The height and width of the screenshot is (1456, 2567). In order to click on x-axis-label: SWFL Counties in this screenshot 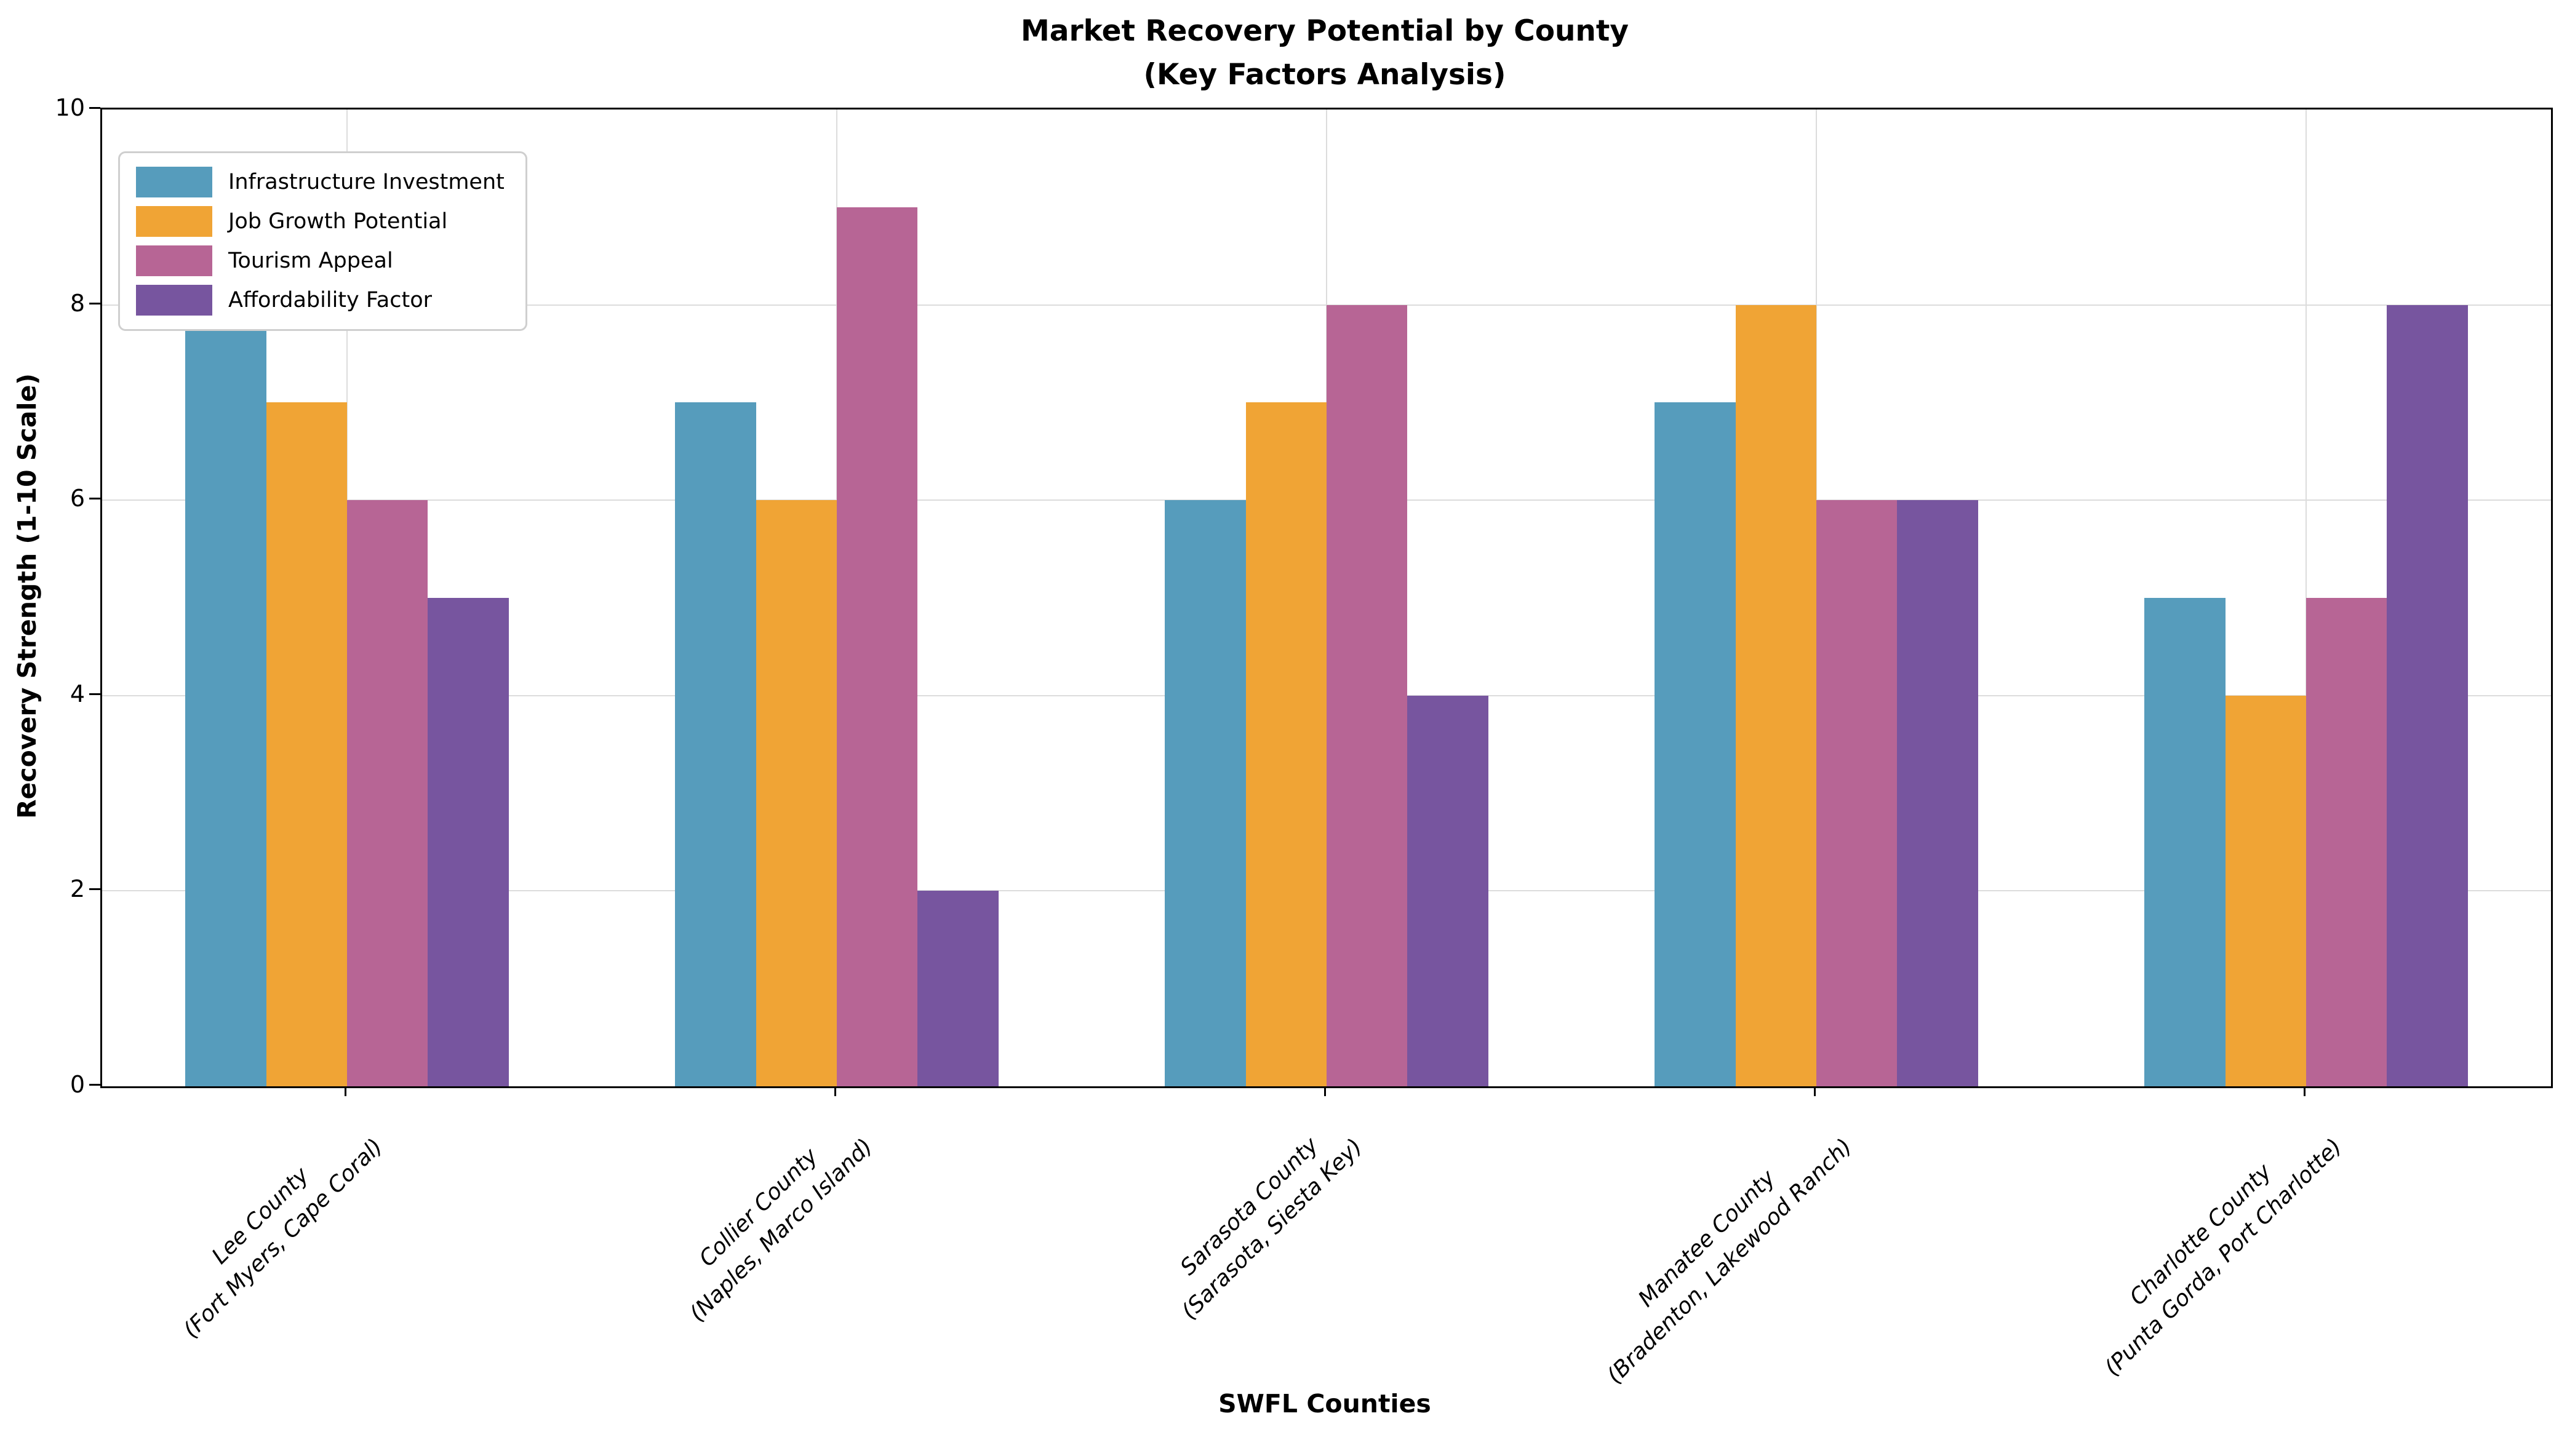, I will do `click(1324, 1404)`.